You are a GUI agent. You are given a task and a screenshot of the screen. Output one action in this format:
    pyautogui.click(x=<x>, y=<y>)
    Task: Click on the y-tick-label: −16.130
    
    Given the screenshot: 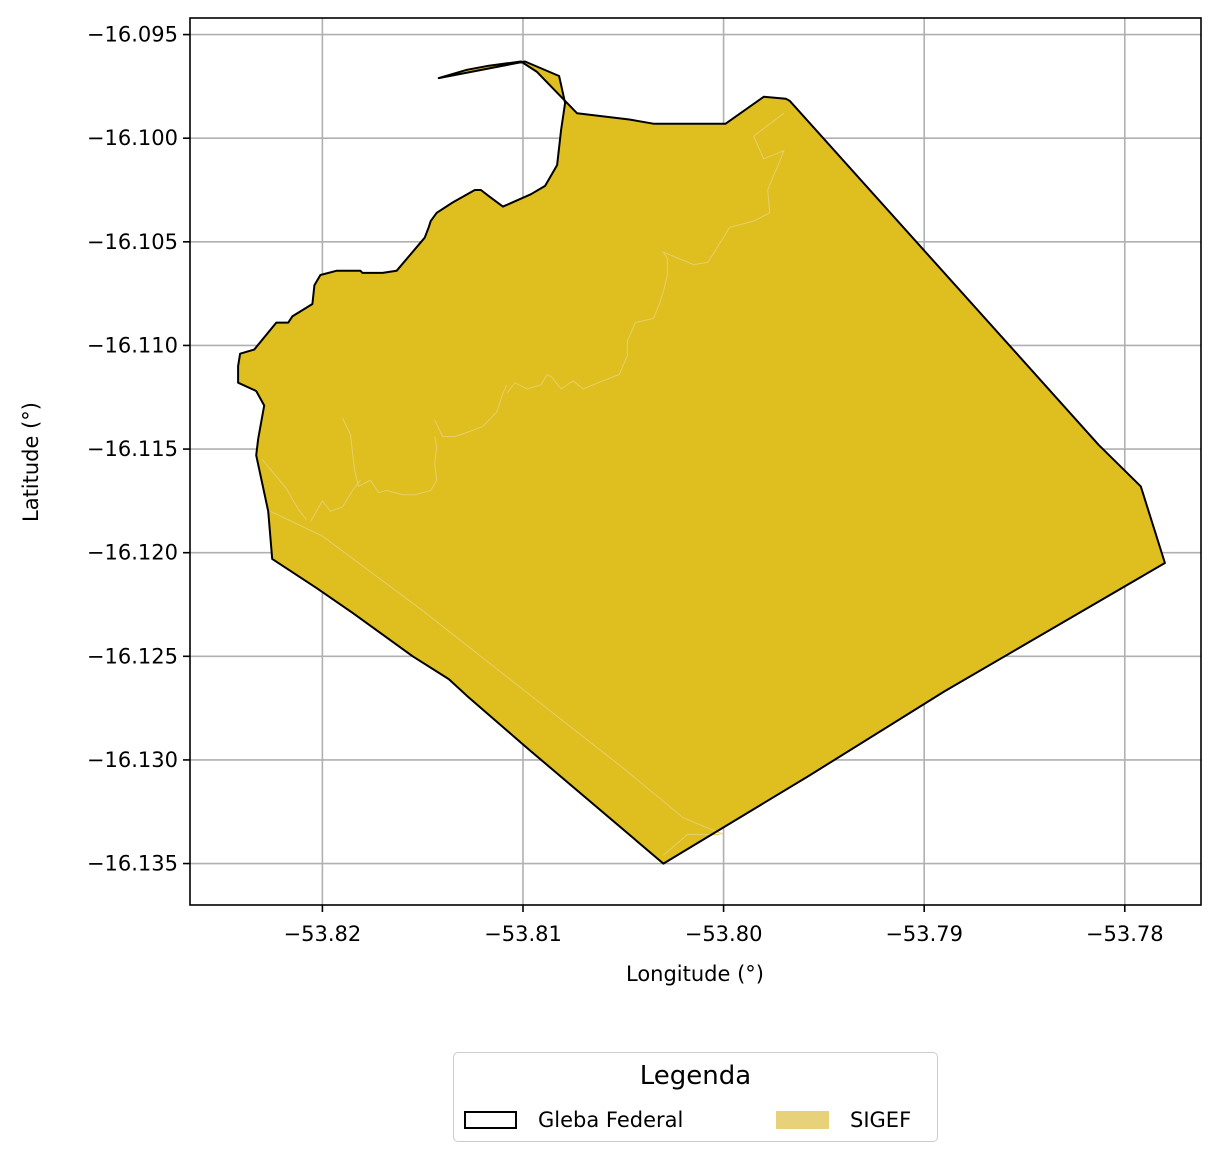 What is the action you would take?
    pyautogui.click(x=132, y=760)
    